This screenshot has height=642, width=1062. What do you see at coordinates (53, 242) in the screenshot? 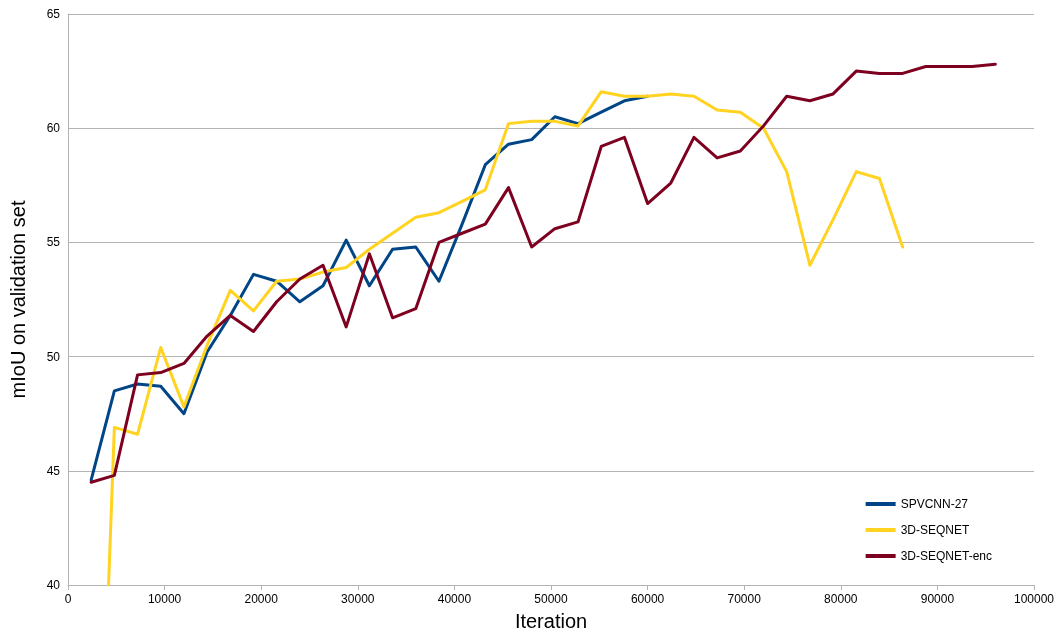
I see `y-tick-label: 55` at bounding box center [53, 242].